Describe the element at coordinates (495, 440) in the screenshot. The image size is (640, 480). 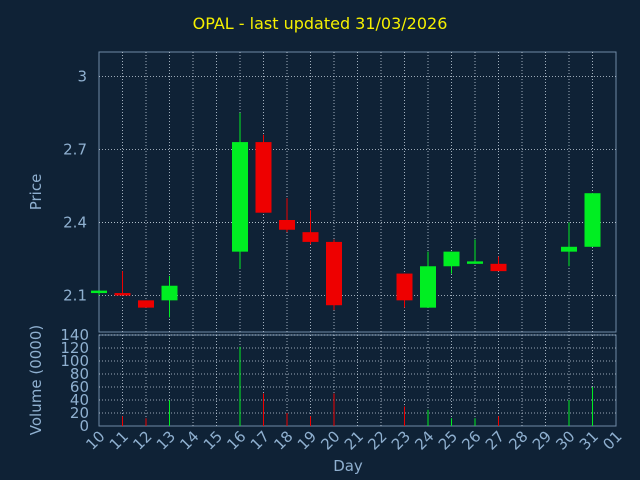
I see `day-tick-label: 27` at that location.